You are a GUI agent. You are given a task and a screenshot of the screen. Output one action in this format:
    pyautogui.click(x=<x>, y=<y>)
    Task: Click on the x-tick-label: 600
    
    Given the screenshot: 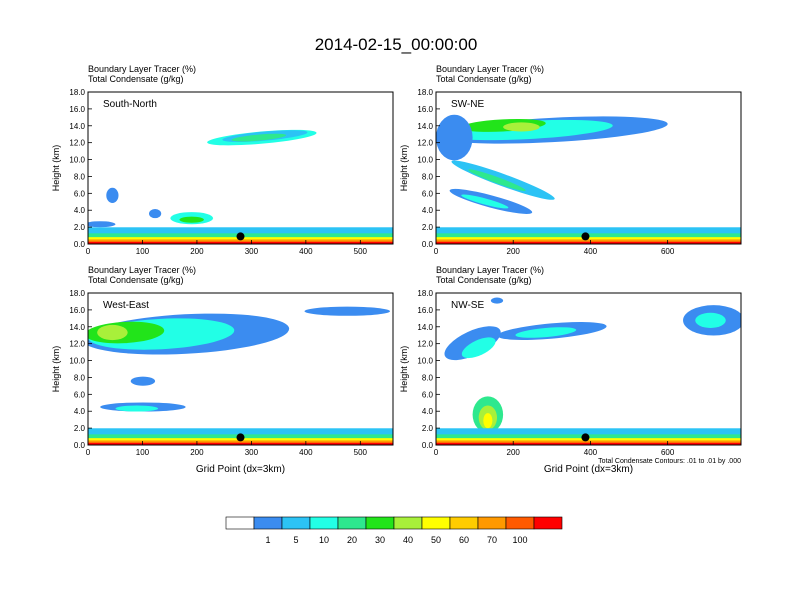 What is the action you would take?
    pyautogui.click(x=668, y=452)
    